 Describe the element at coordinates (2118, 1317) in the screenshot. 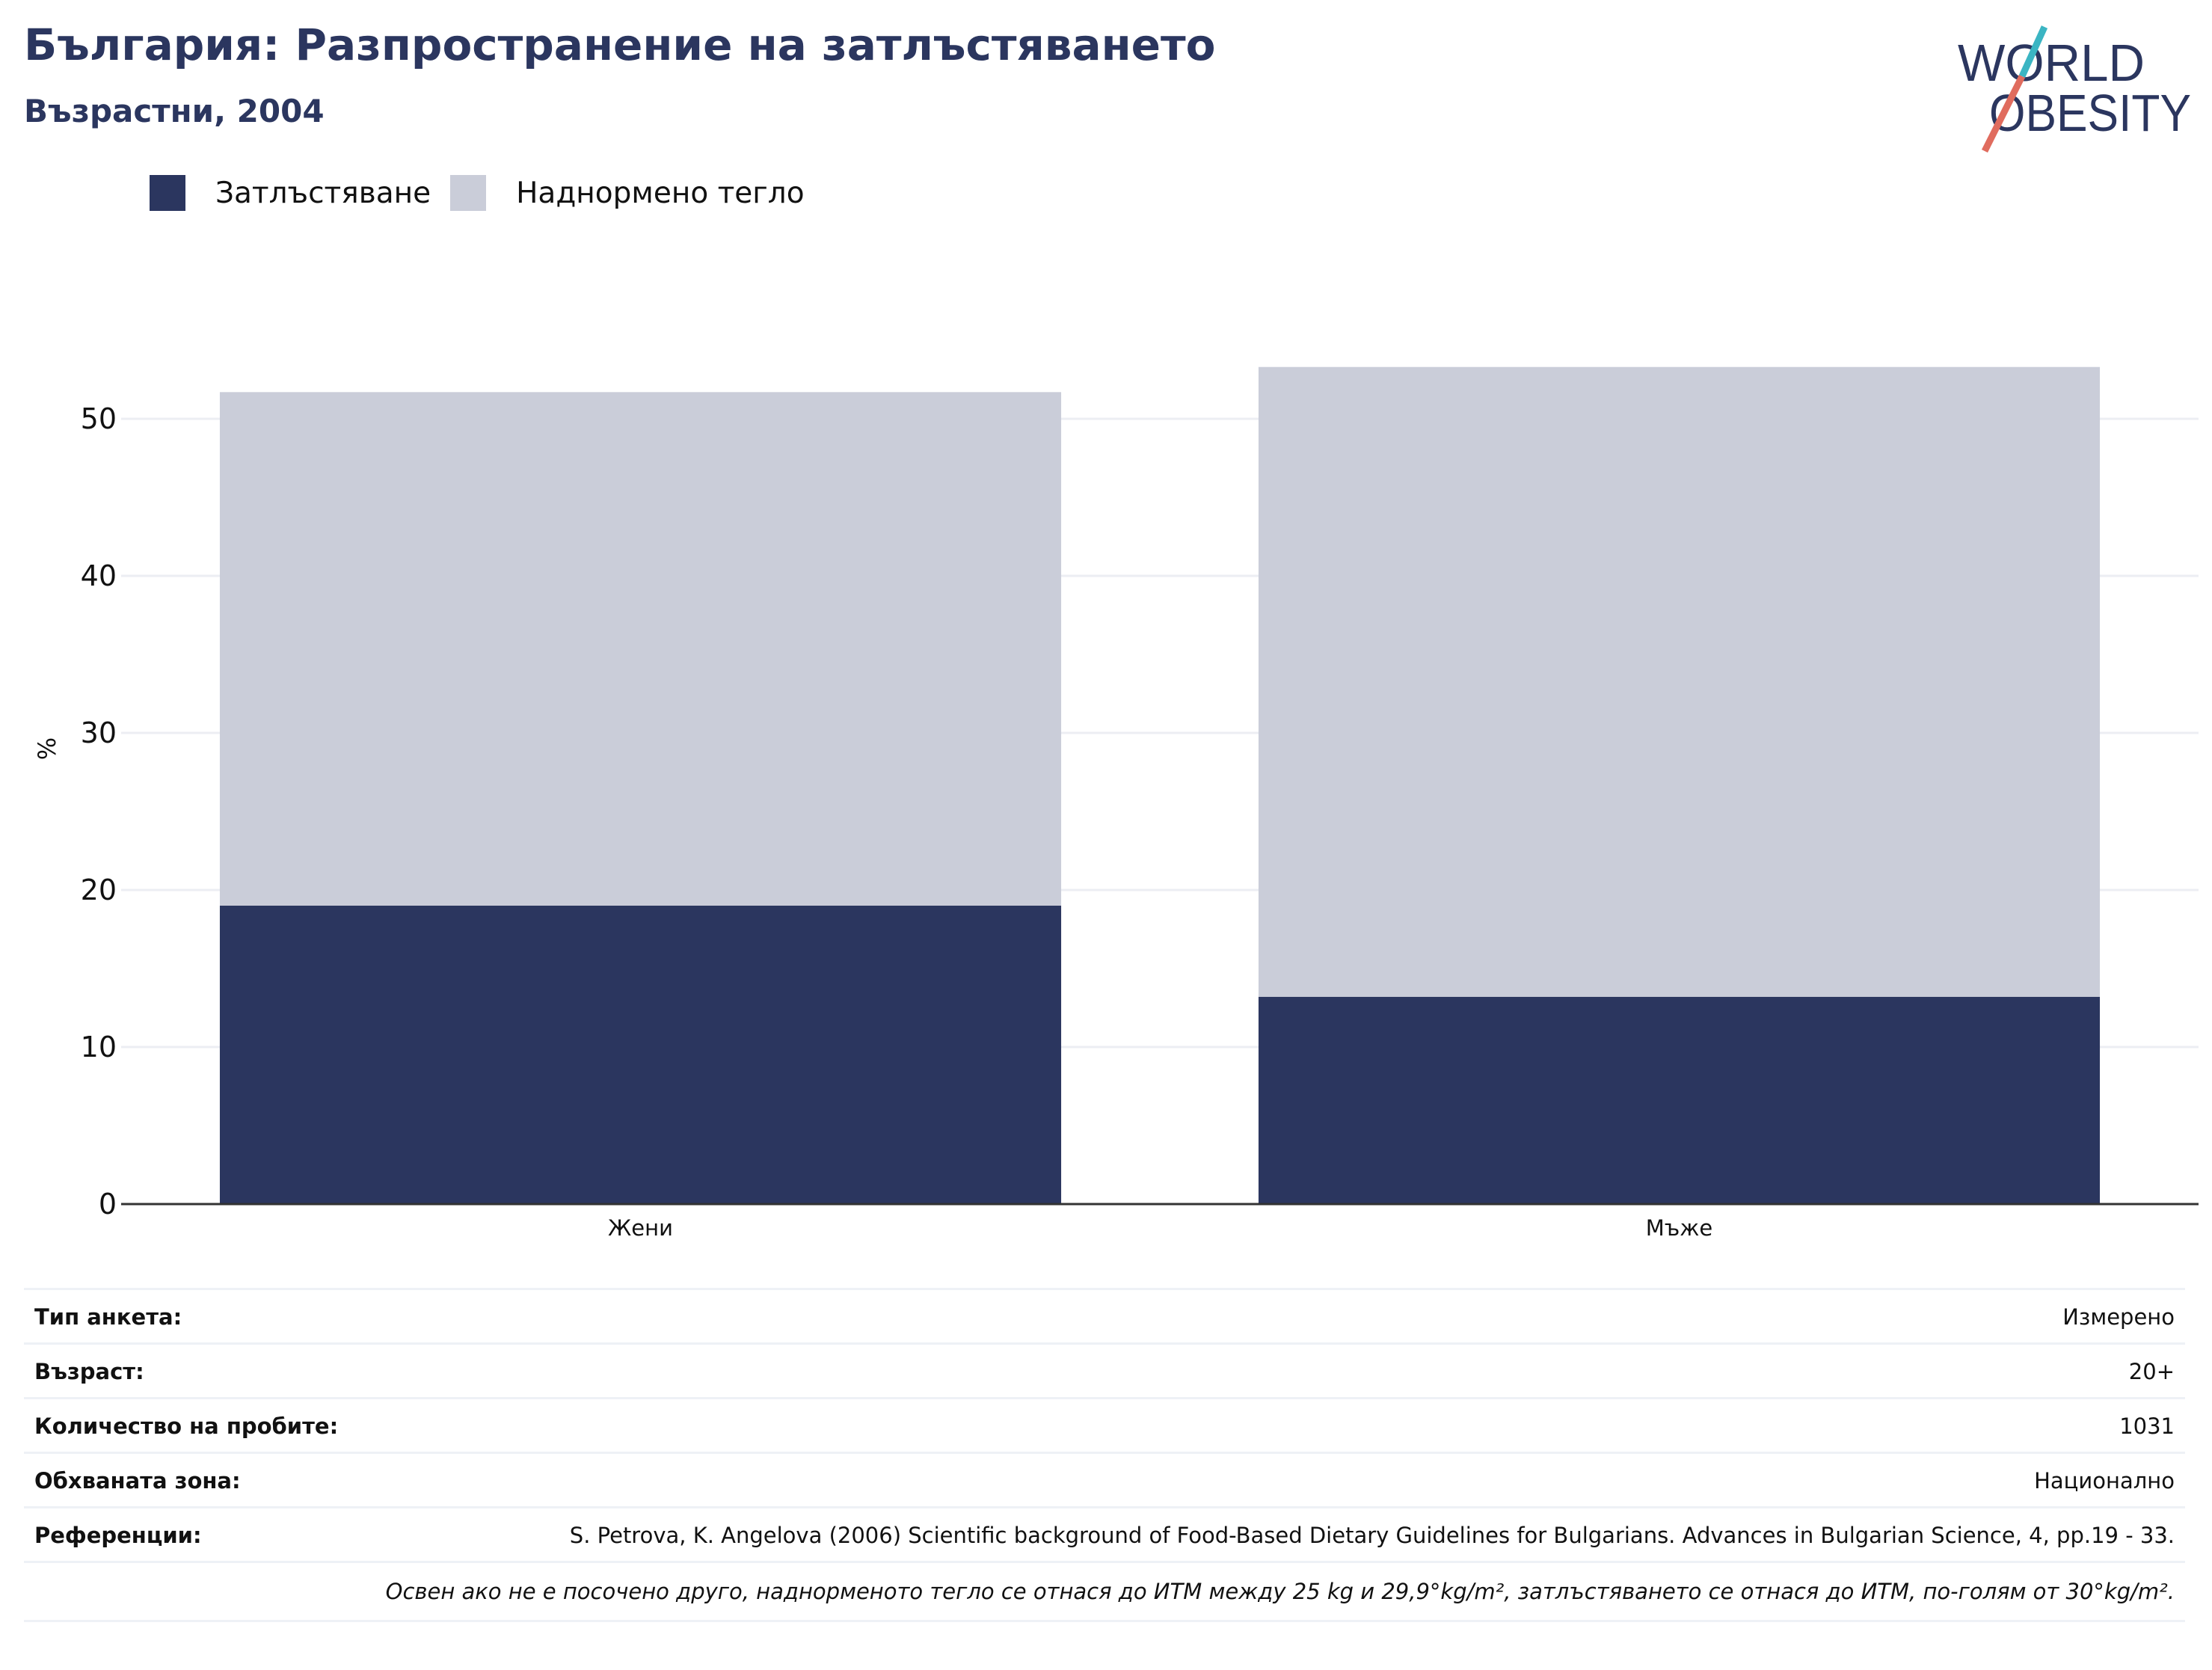

I see `meta-value-survey-type: Измерено` at that location.